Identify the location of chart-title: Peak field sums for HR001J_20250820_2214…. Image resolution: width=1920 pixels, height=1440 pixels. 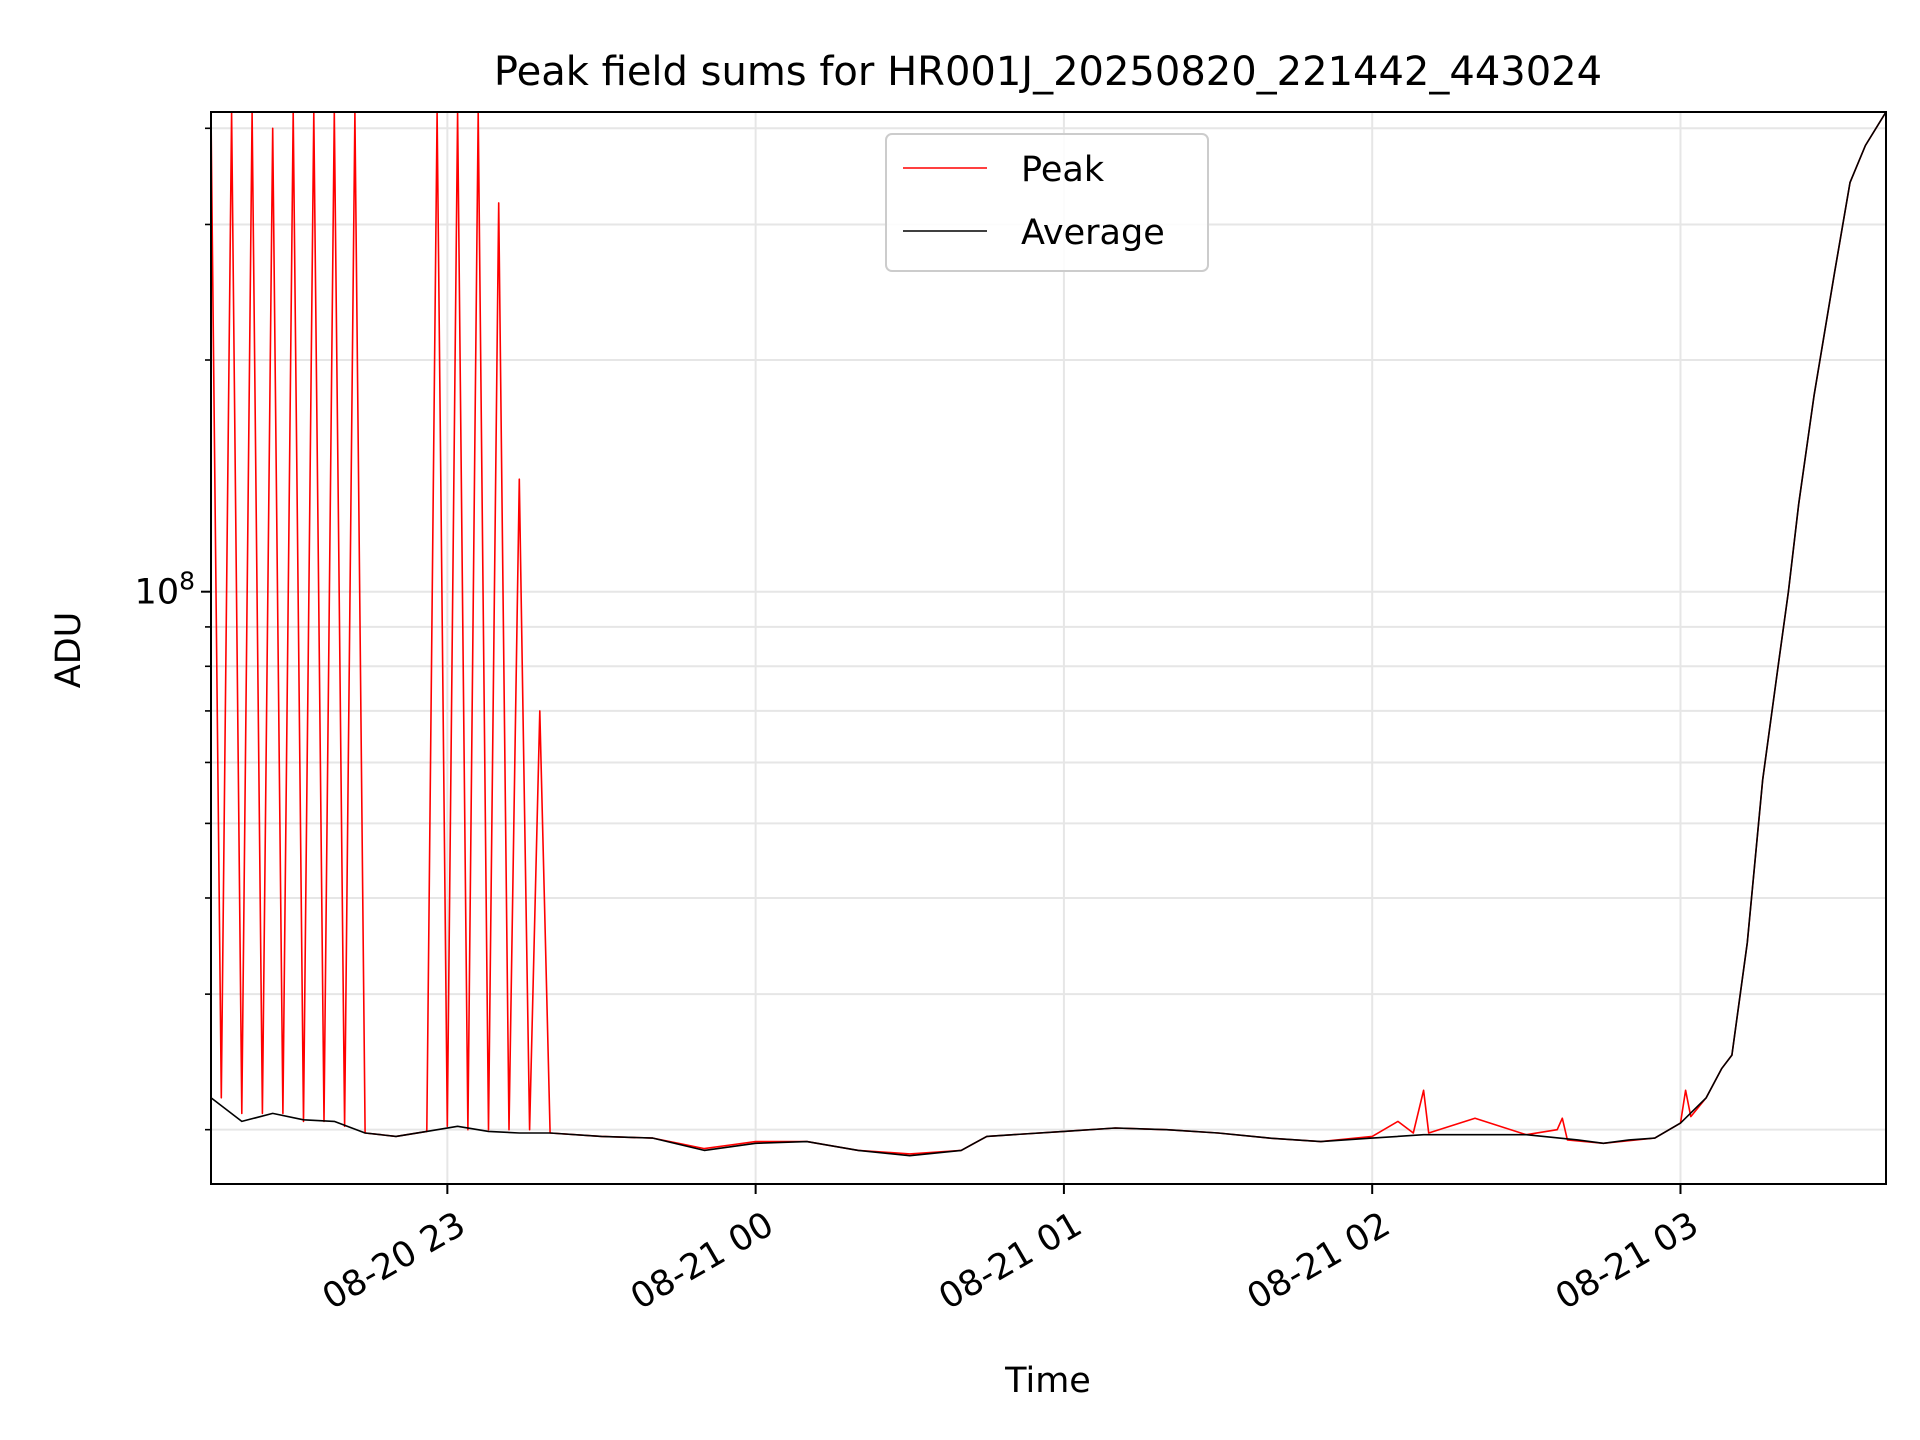
(1048, 72).